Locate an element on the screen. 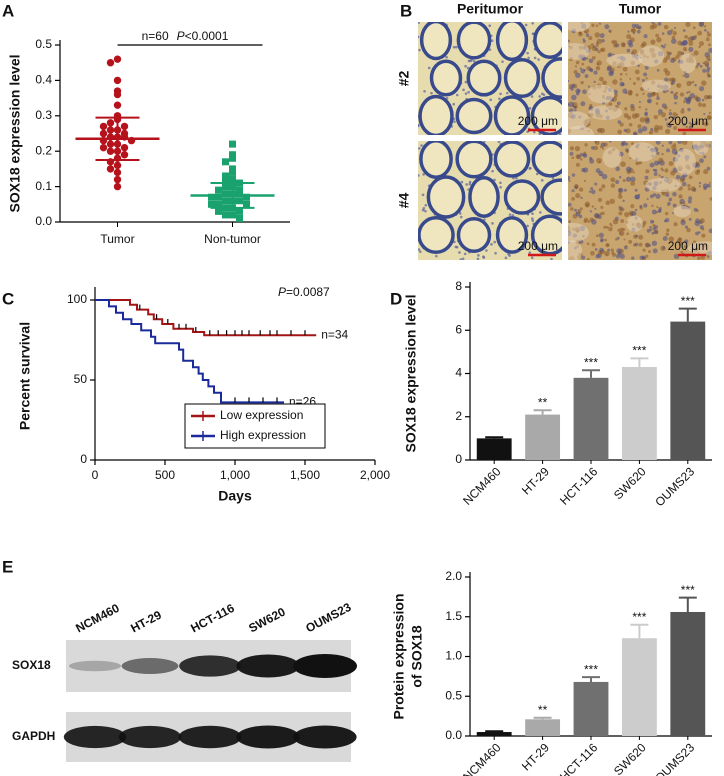 This screenshot has height=776, width=724. x-tick-label: 2,000 is located at coordinates (375, 475).